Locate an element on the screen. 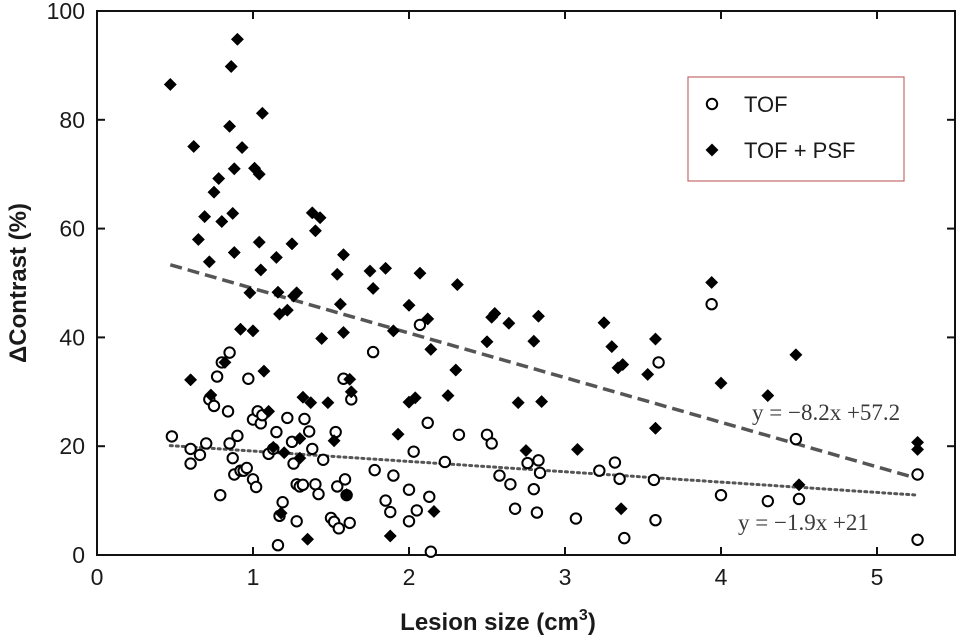 This screenshot has width=970, height=642. fit-equation-labels: y = −8.2x +57.2 y = −1.9x +21 is located at coordinates (819, 467).